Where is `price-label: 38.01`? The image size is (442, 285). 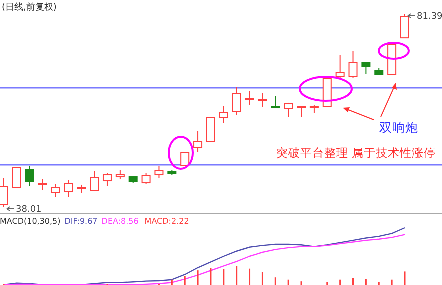 price-label: 38.01 is located at coordinates (24, 210).